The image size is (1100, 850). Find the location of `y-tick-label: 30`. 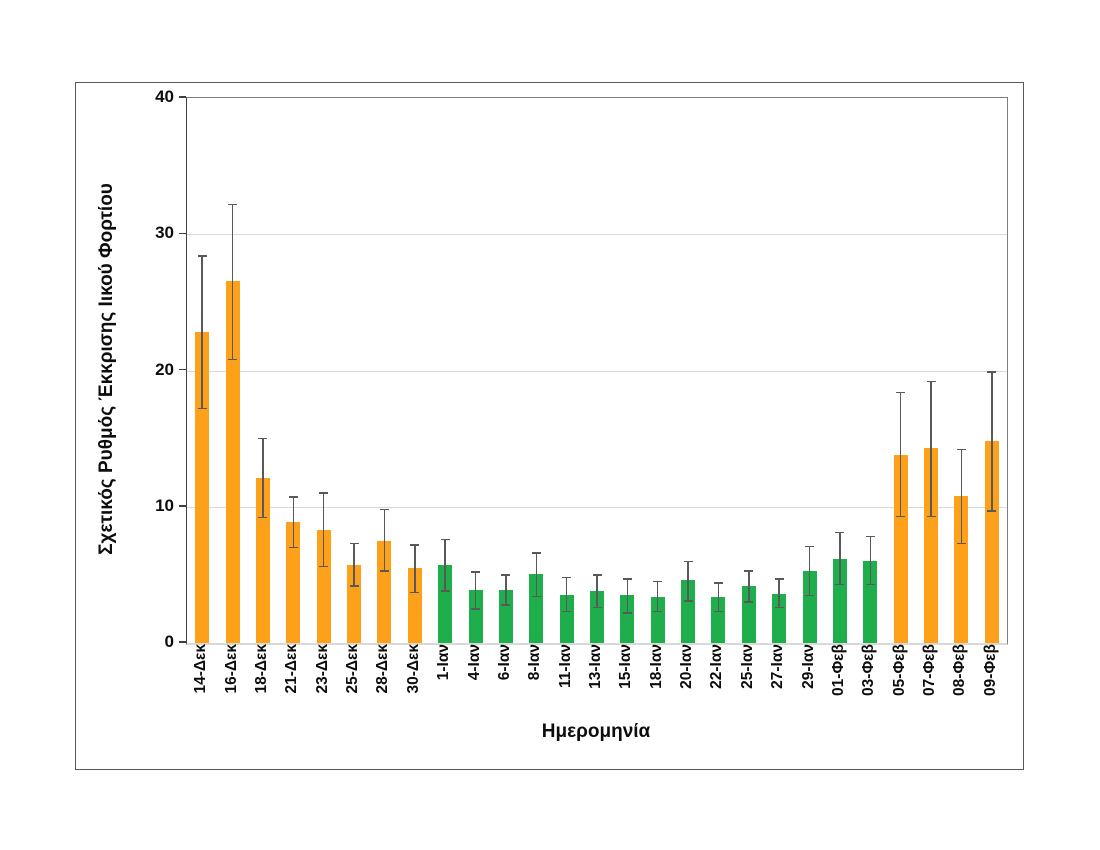

y-tick-label: 30 is located at coordinates (164, 233).